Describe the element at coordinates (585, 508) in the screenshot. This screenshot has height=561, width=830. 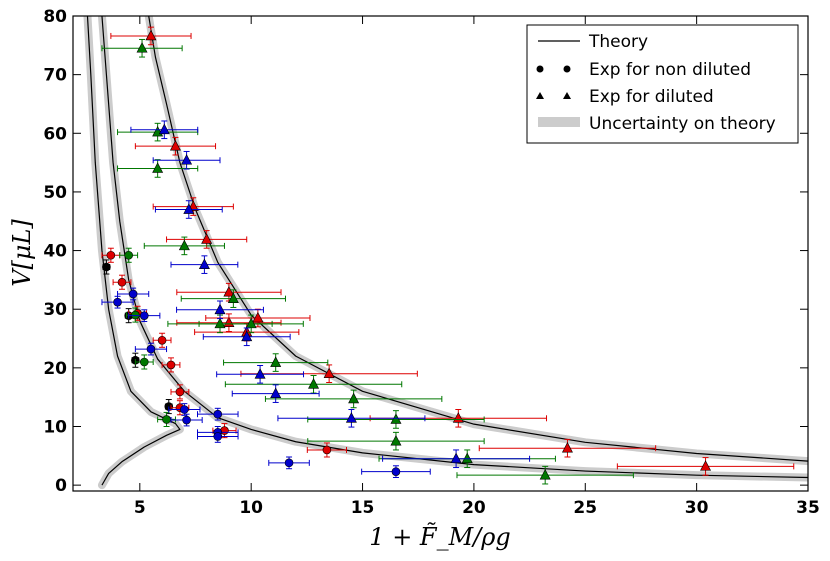
I see `x-tick-label: 25` at that location.